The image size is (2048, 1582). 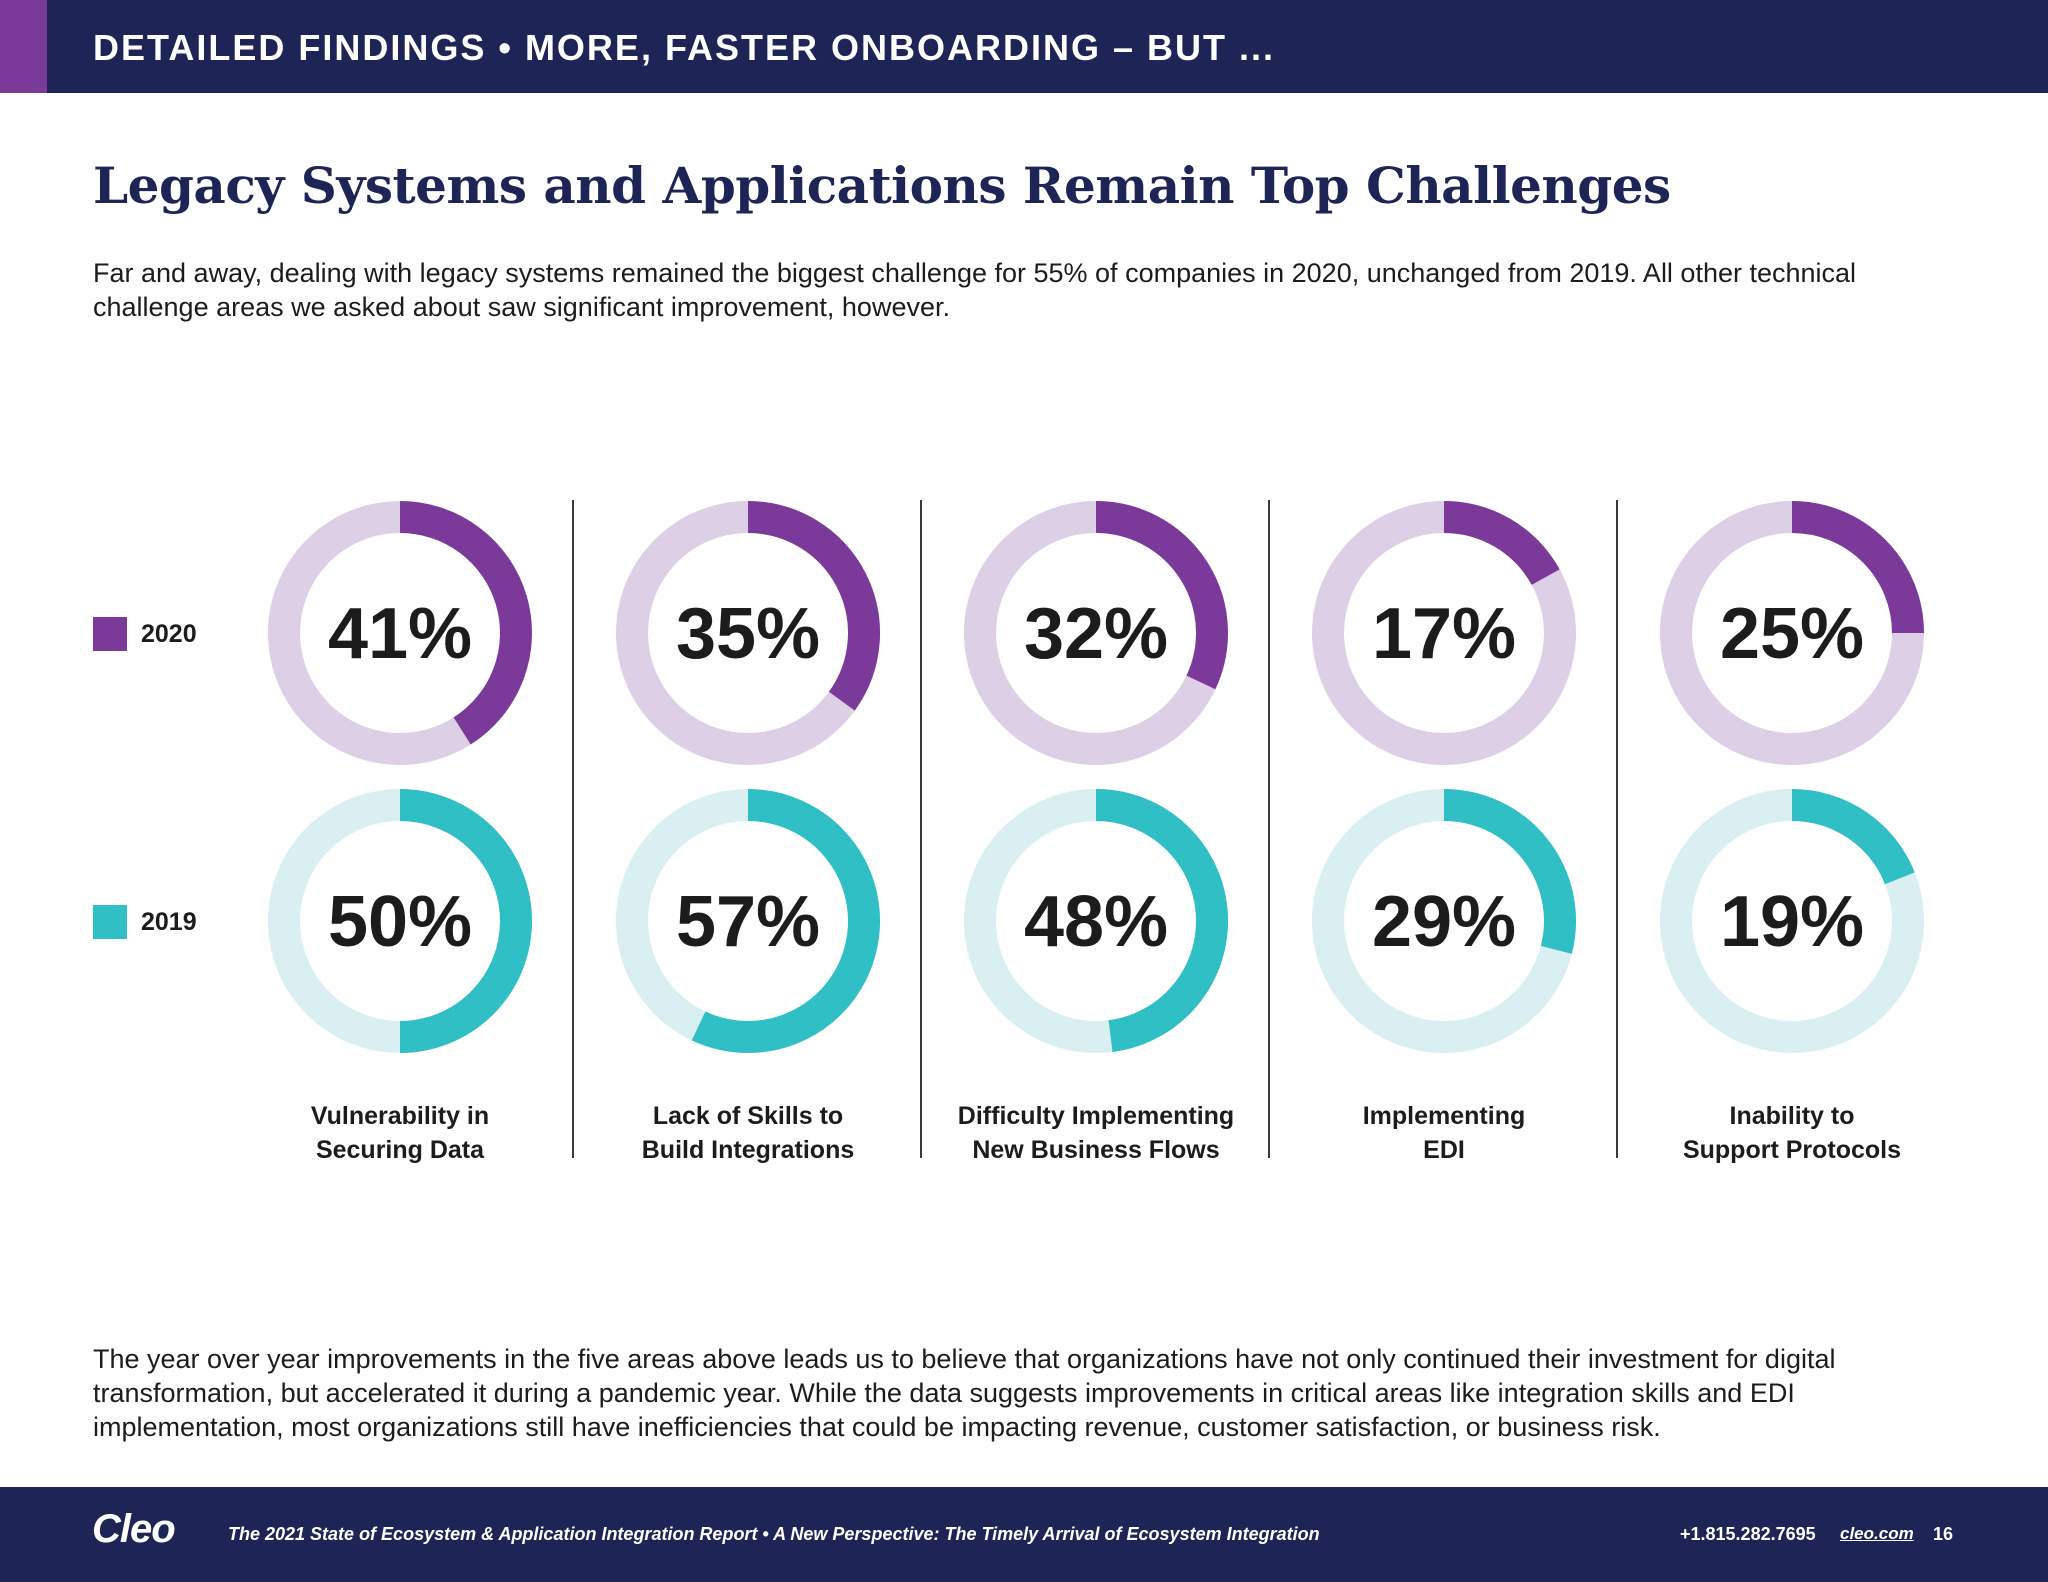 I want to click on donut-value-2020-4: 17%, so click(x=1444, y=634).